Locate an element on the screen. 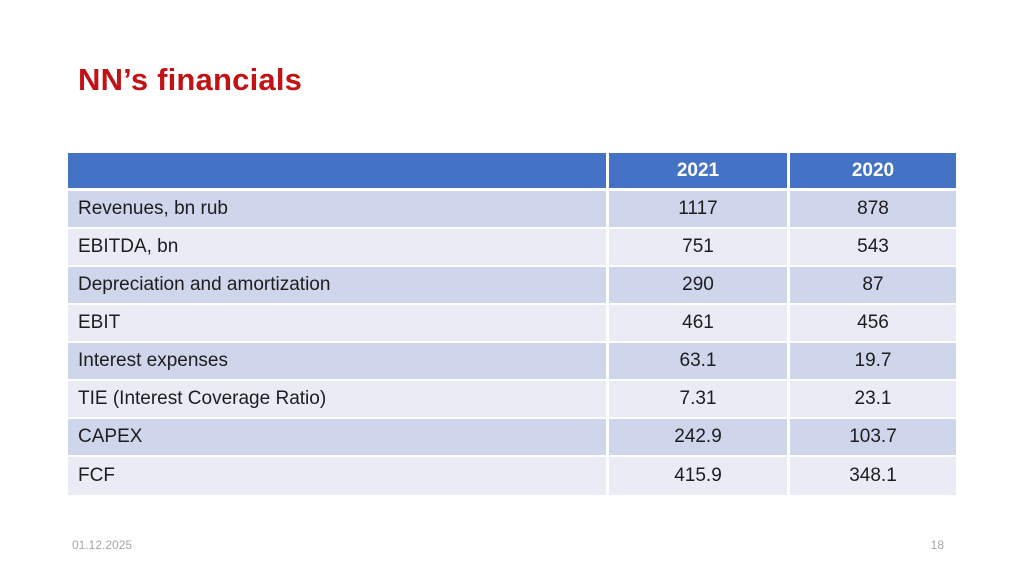 This screenshot has width=1024, height=574. table-row: Interest expenses 63.1 19.7 is located at coordinates (512, 362).